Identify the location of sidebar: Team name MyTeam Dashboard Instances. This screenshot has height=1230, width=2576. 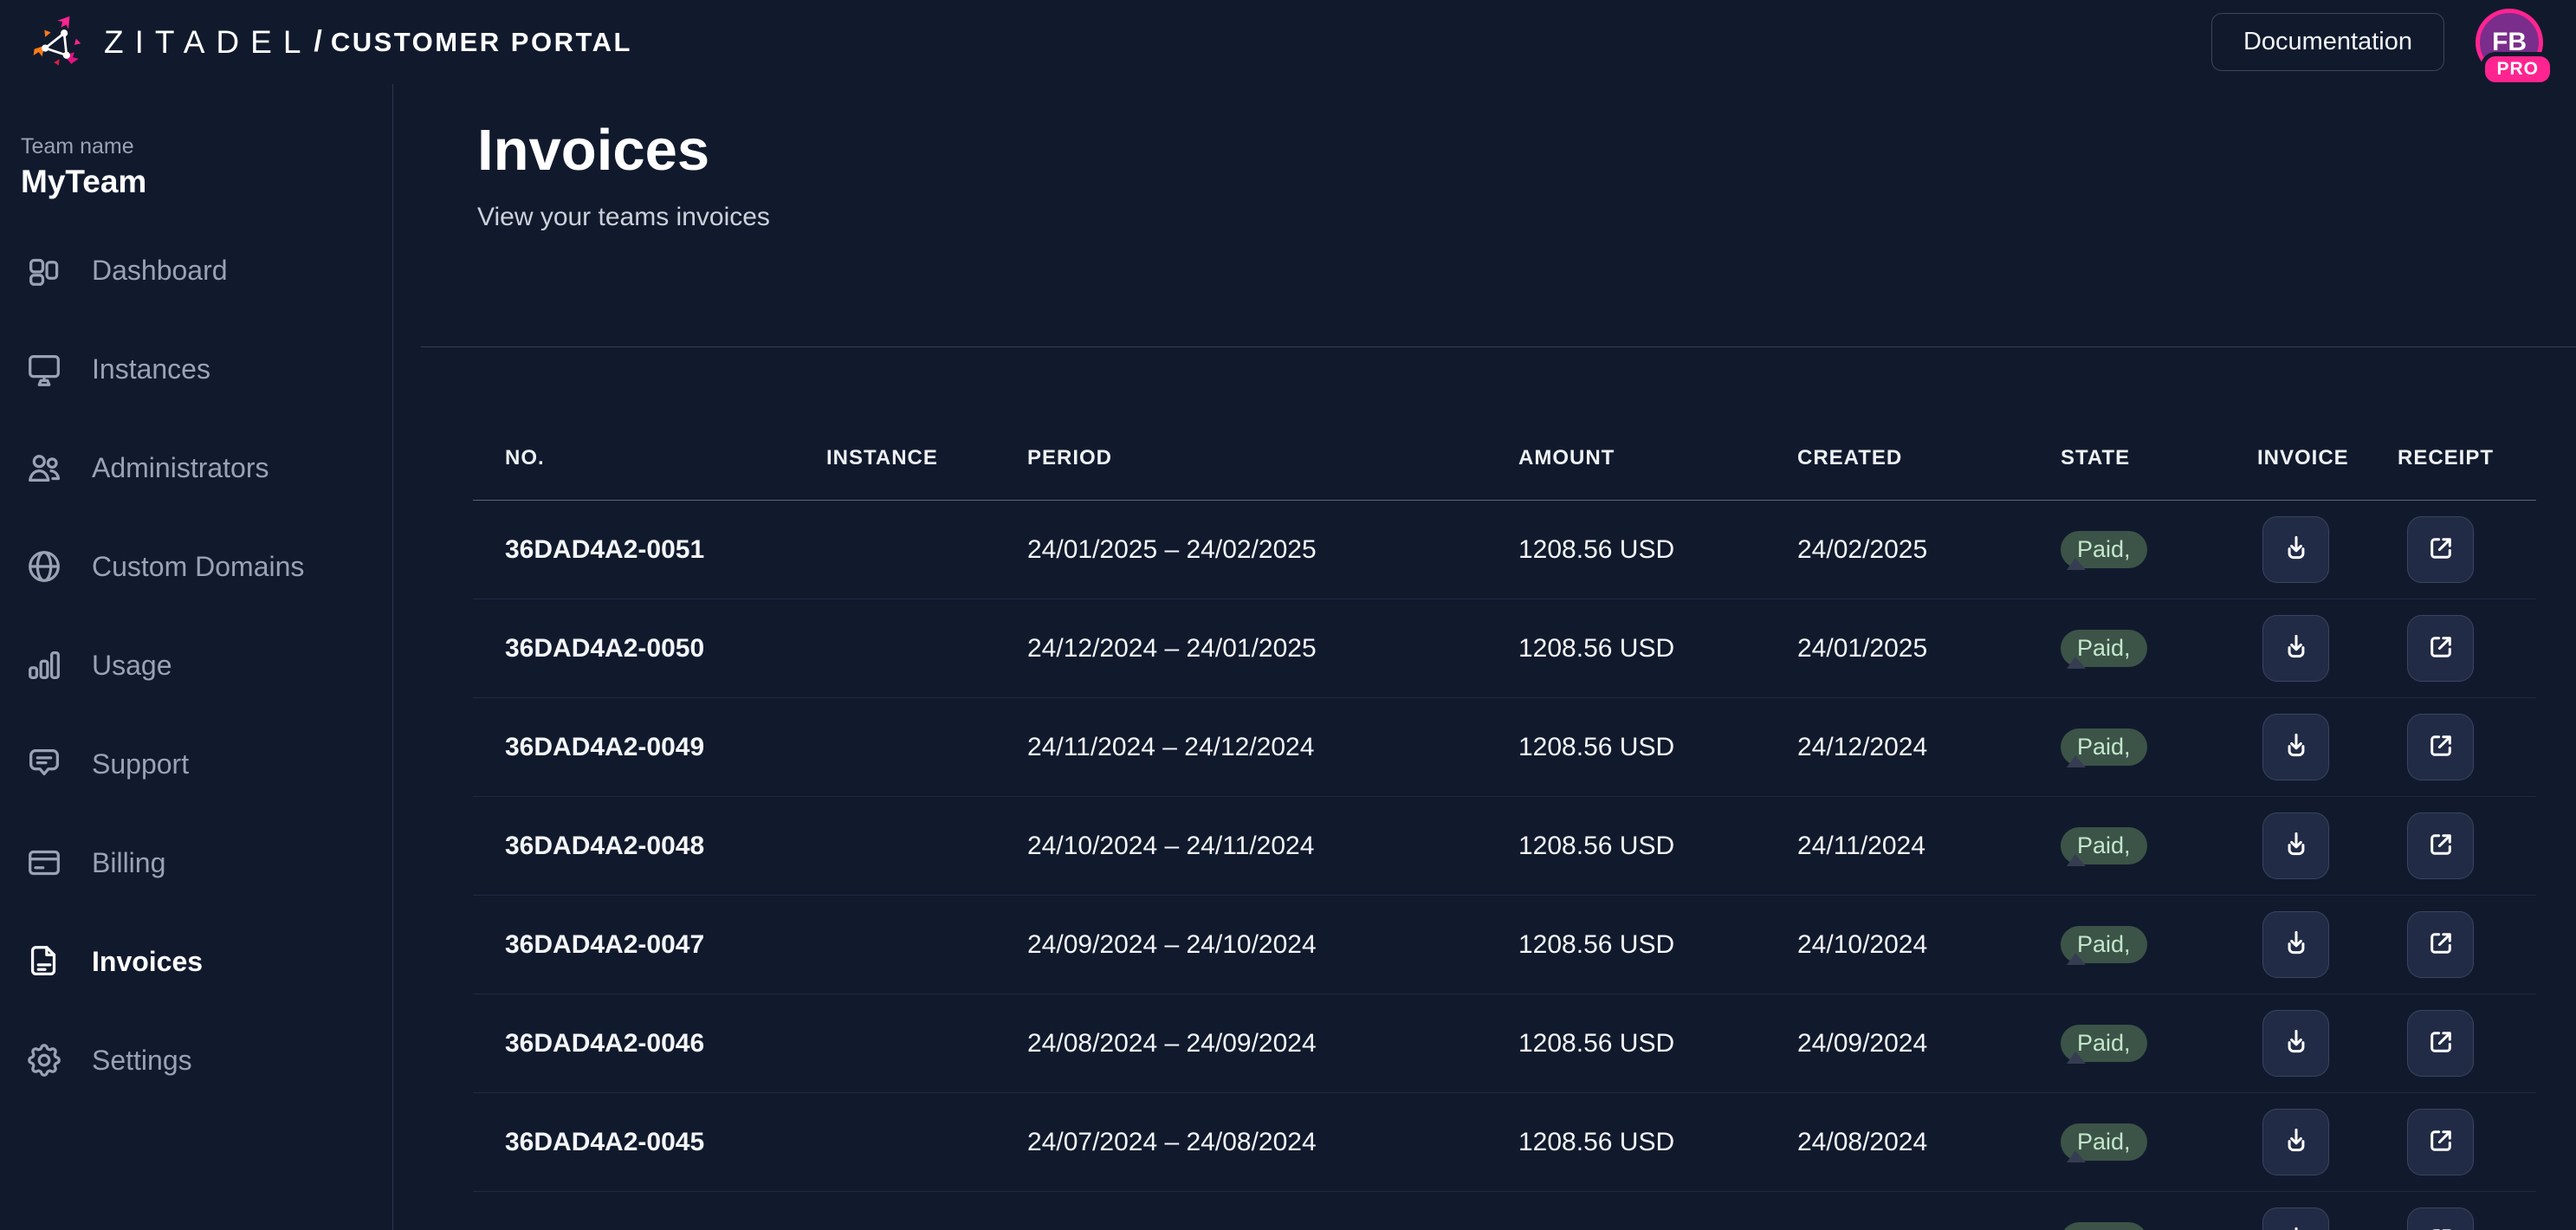
(196, 657).